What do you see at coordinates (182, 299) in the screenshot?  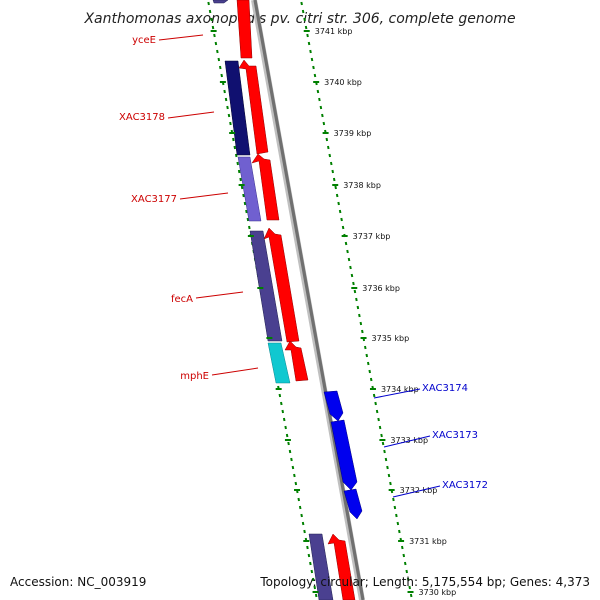 I see `gene-label: fecA` at bounding box center [182, 299].